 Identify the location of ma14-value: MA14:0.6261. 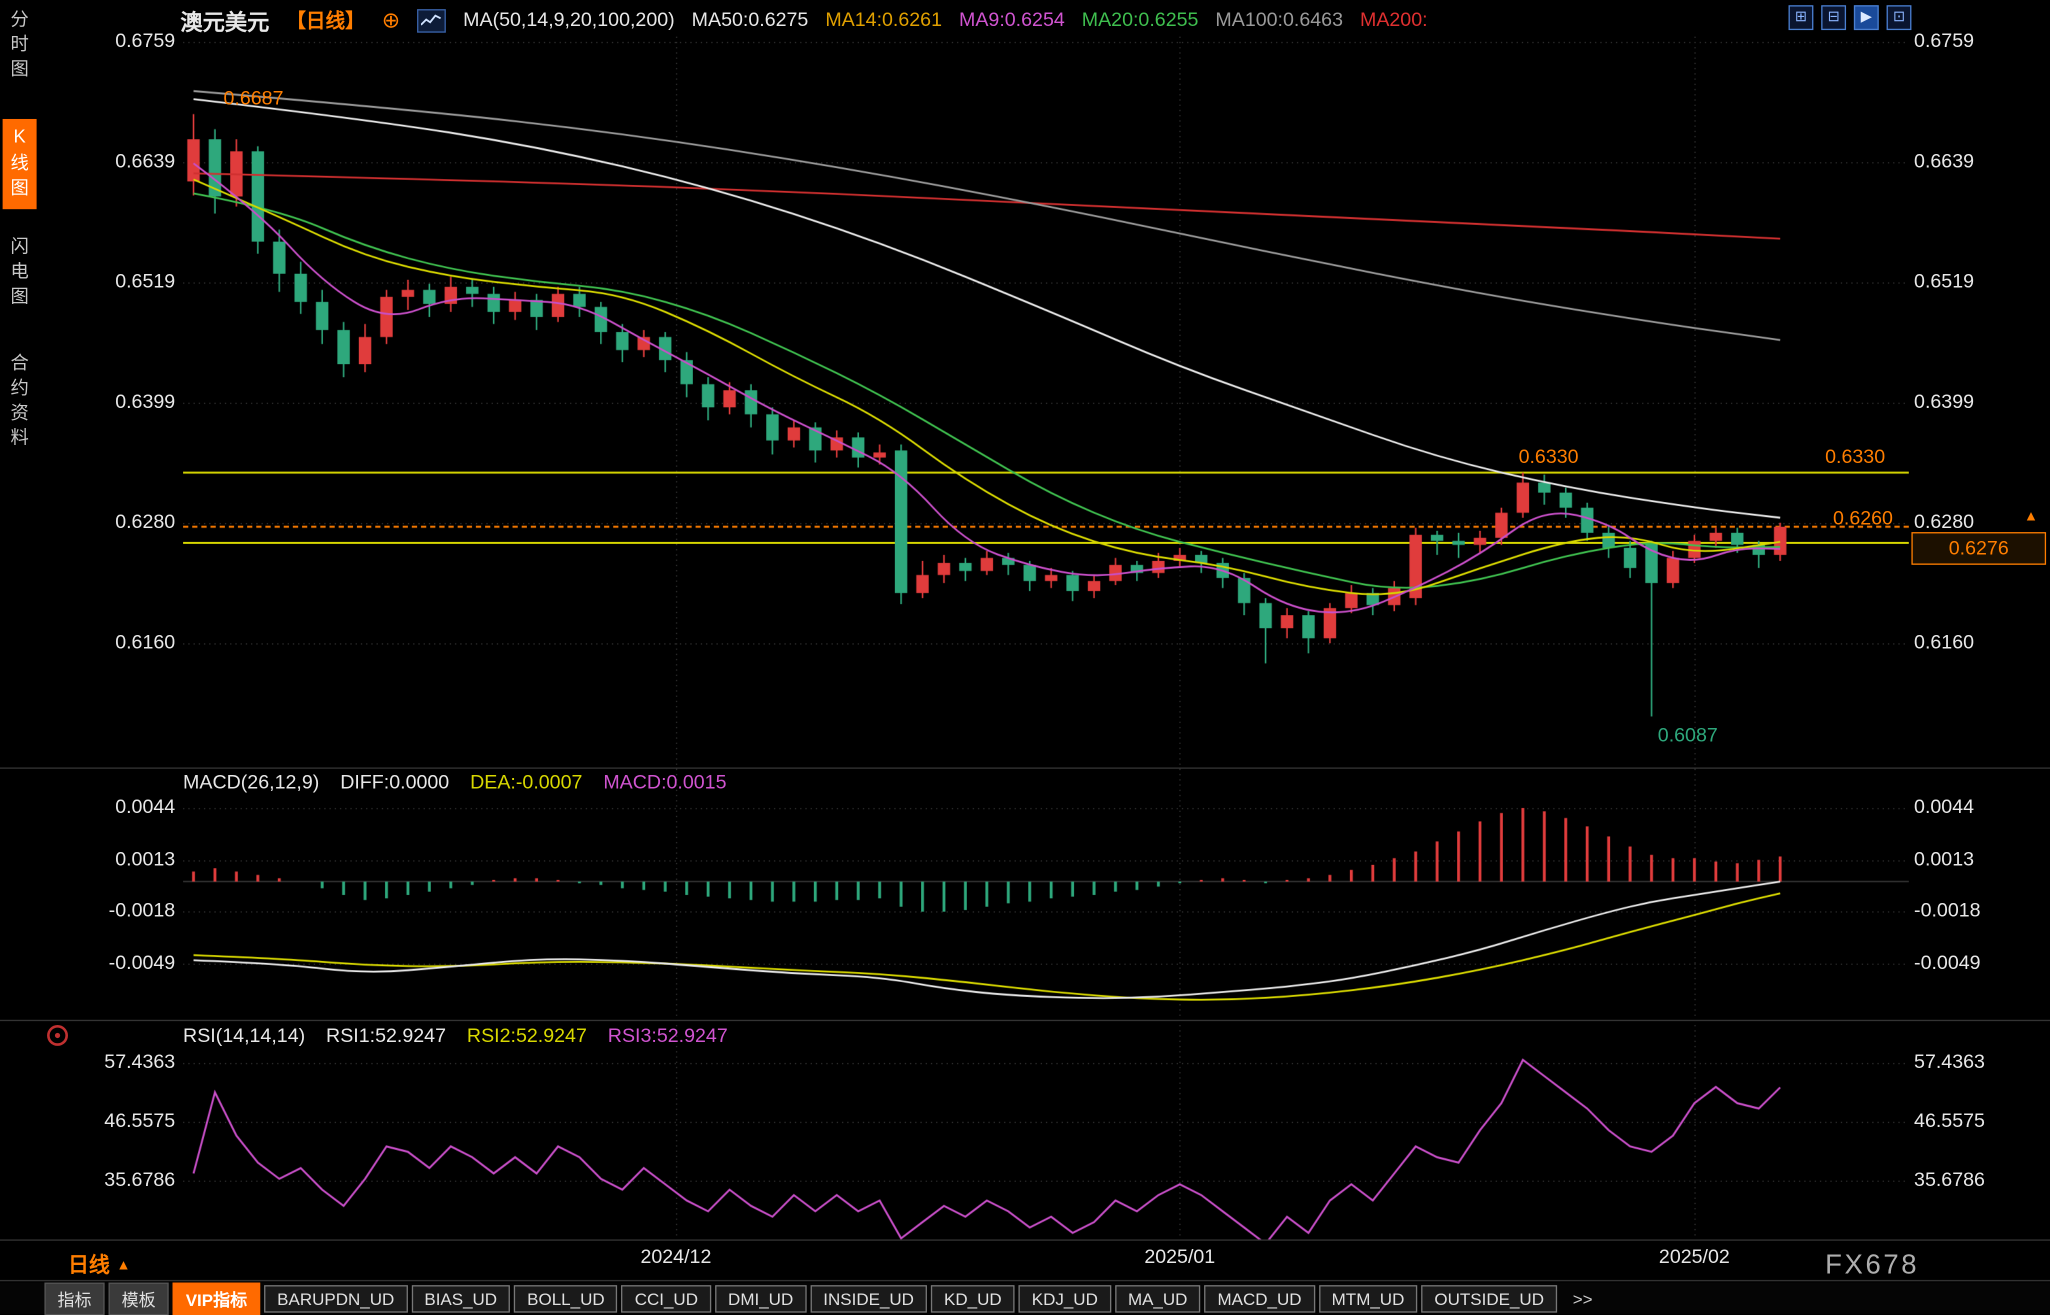
(884, 20).